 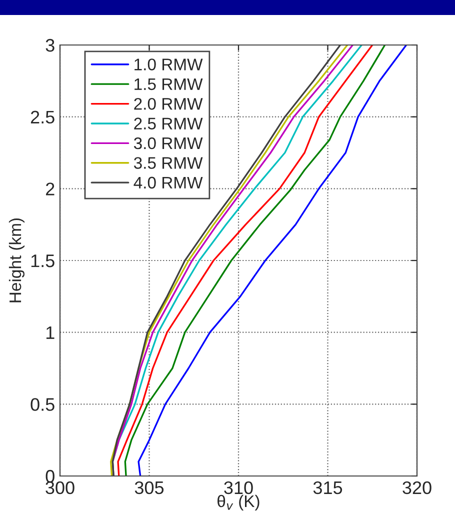 I want to click on x-axis-title: θ$_{v}$ (K), so click(x=239, y=502).